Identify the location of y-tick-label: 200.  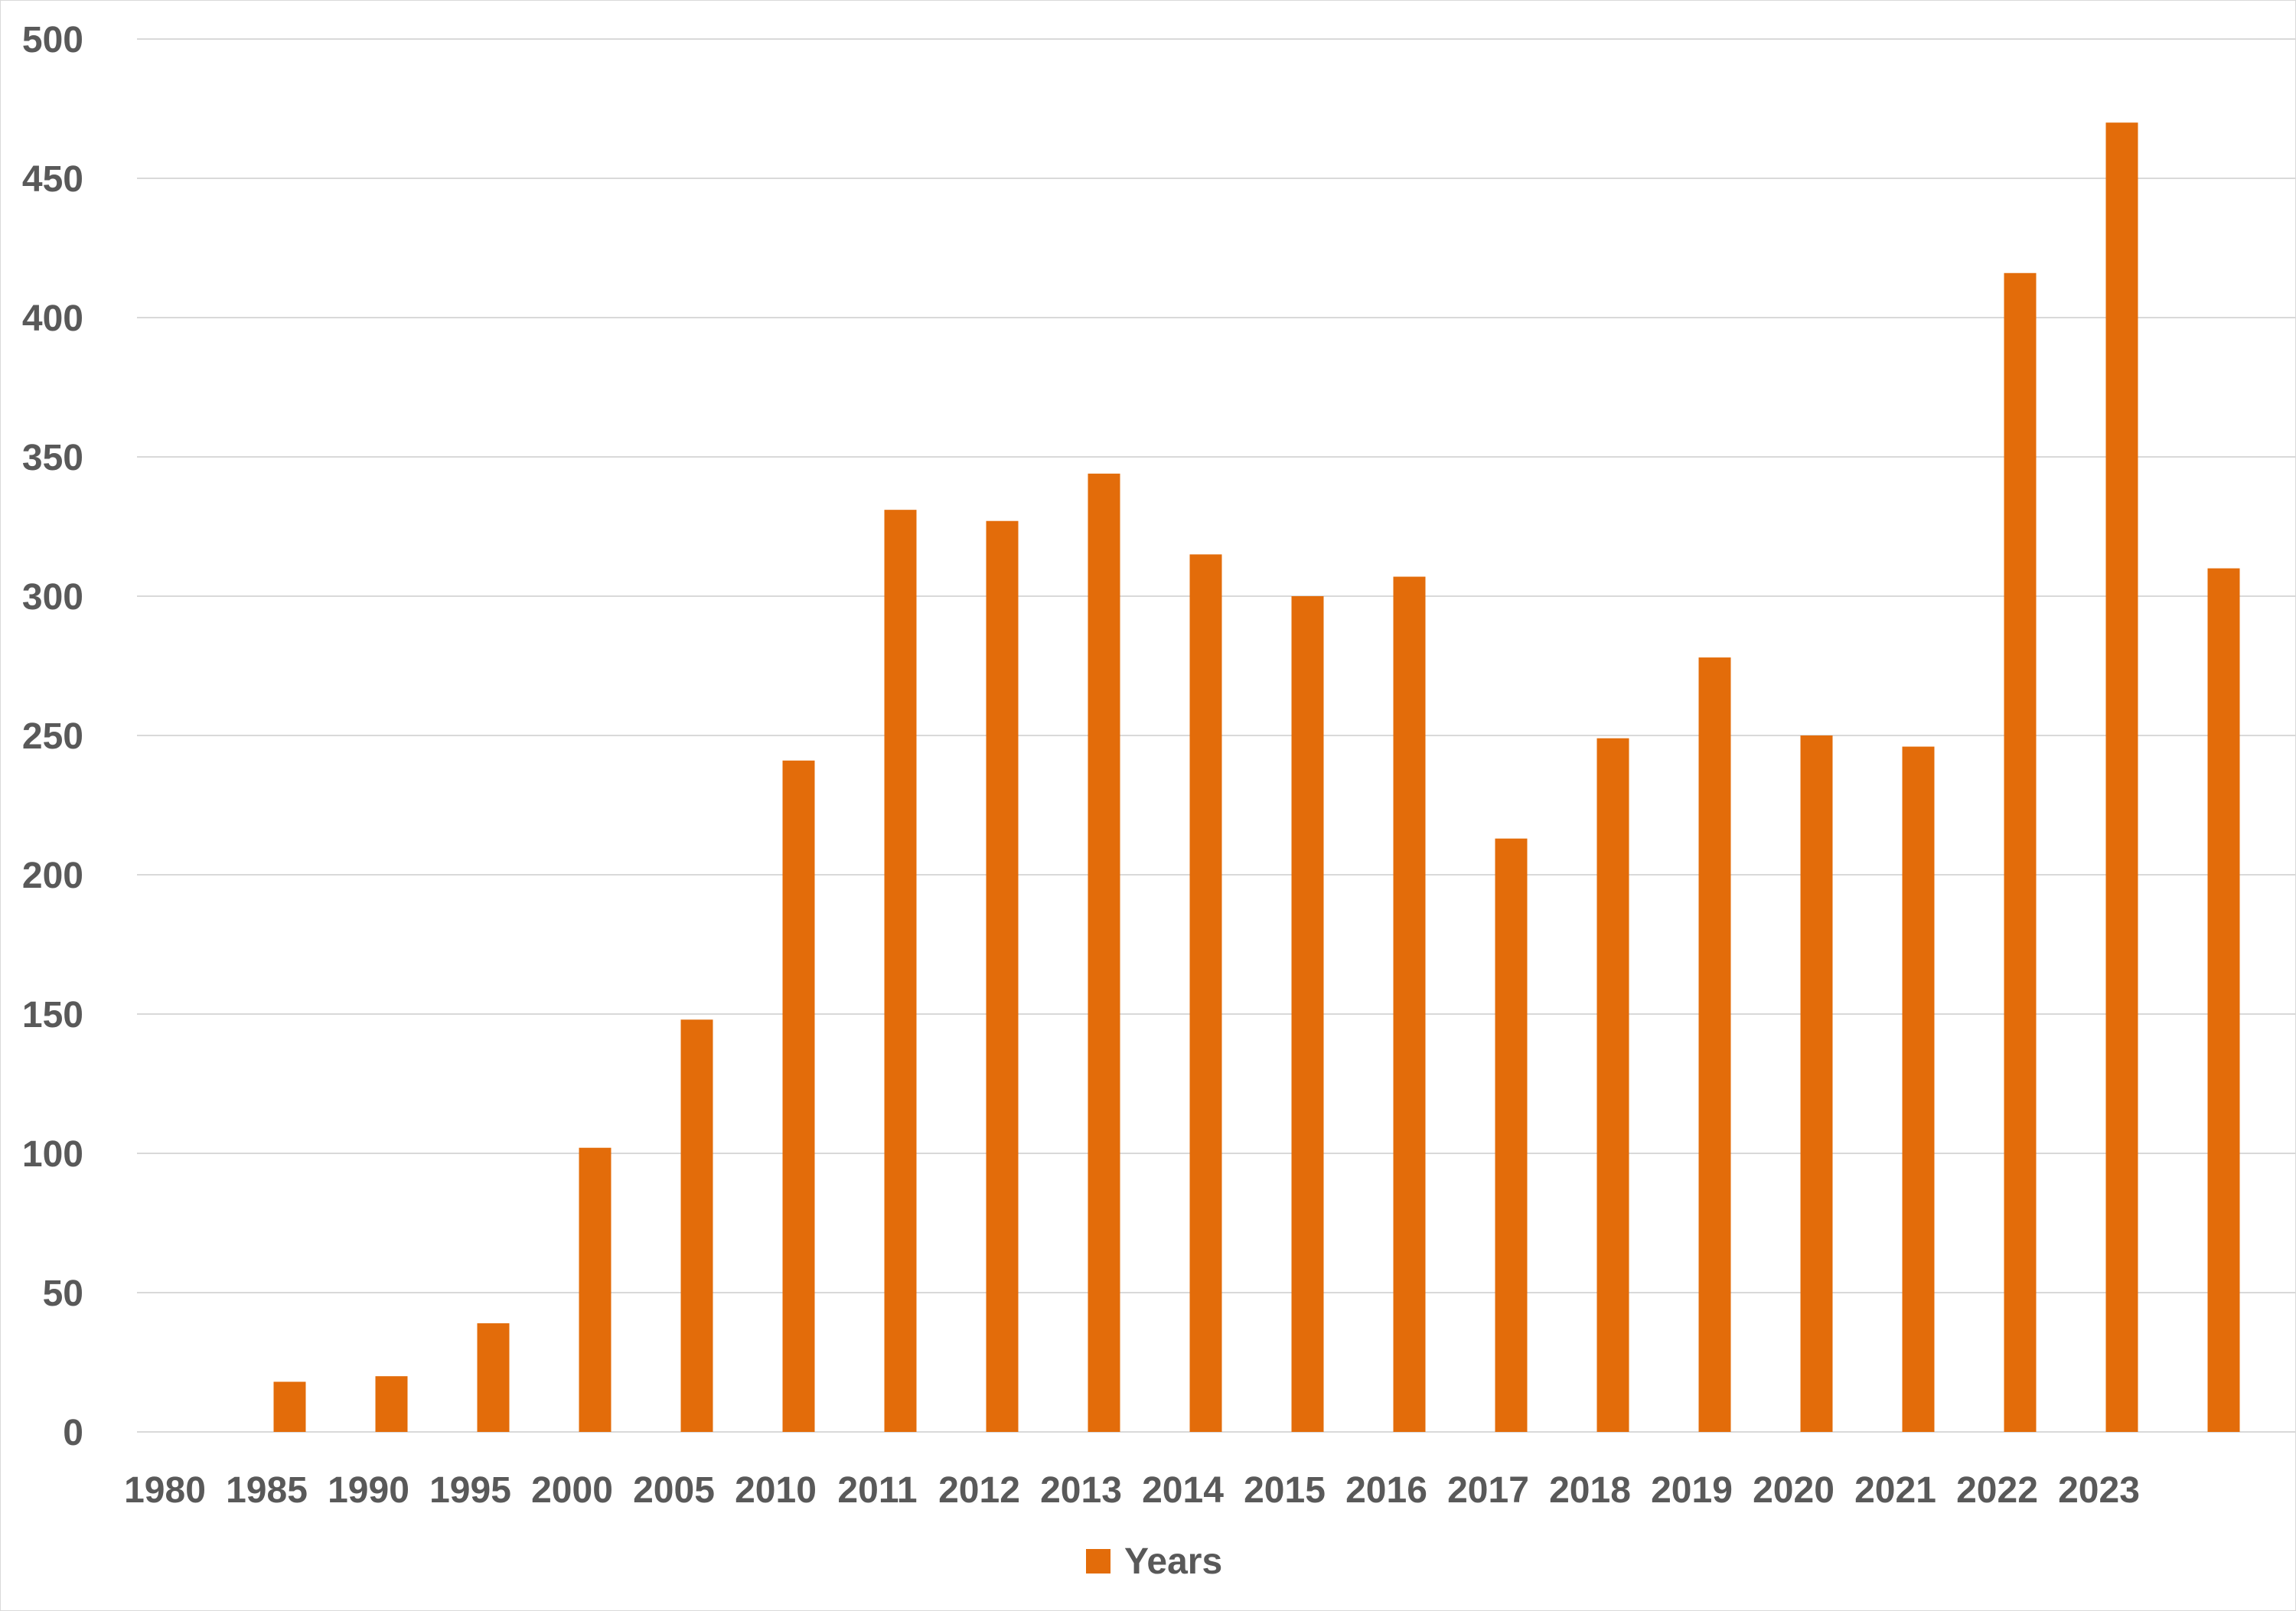
(52, 876).